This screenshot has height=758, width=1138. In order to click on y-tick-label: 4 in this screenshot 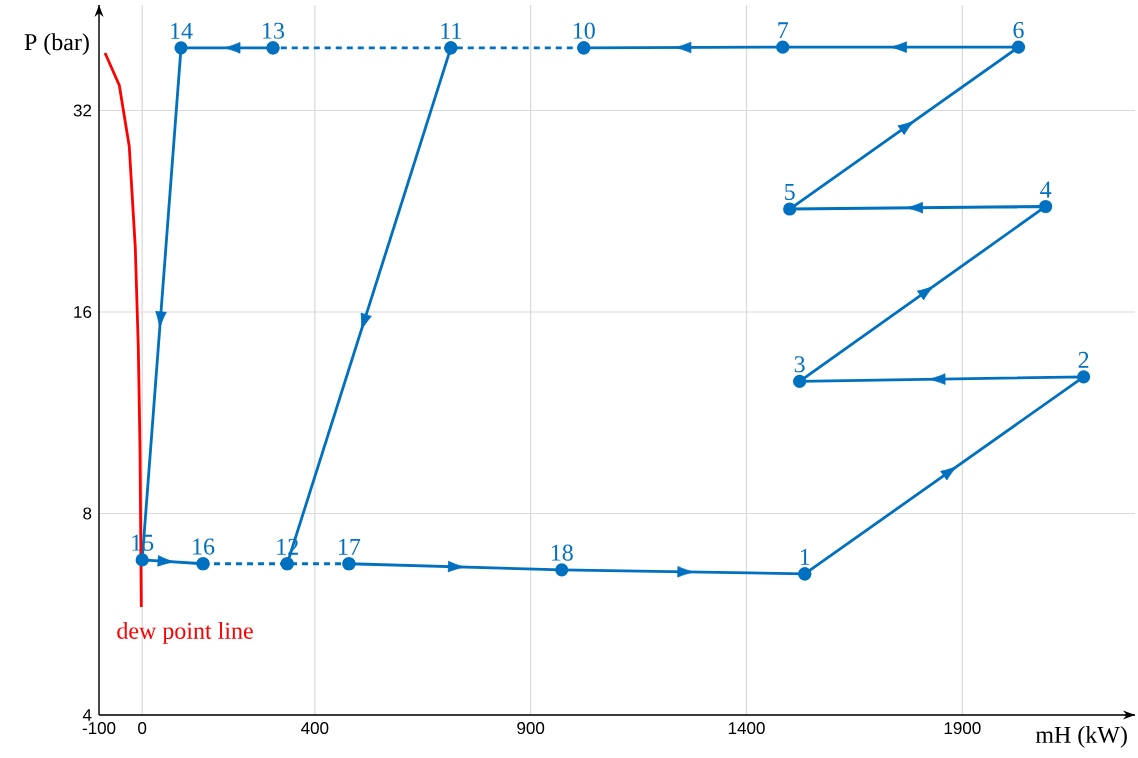, I will do `click(87, 715)`.